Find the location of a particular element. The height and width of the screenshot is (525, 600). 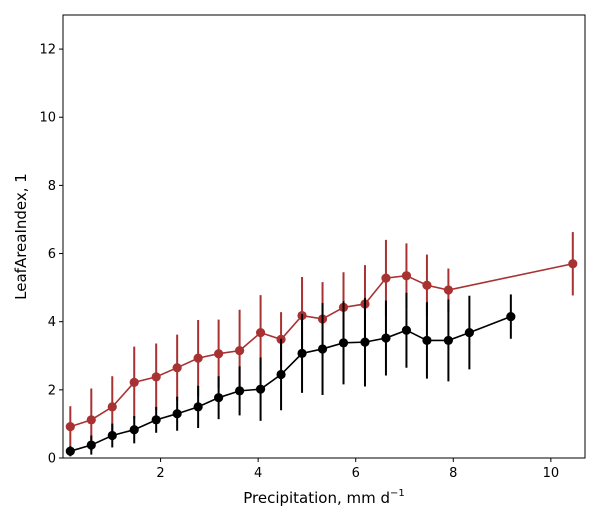

y-tick-label: 0 is located at coordinates (52, 459).